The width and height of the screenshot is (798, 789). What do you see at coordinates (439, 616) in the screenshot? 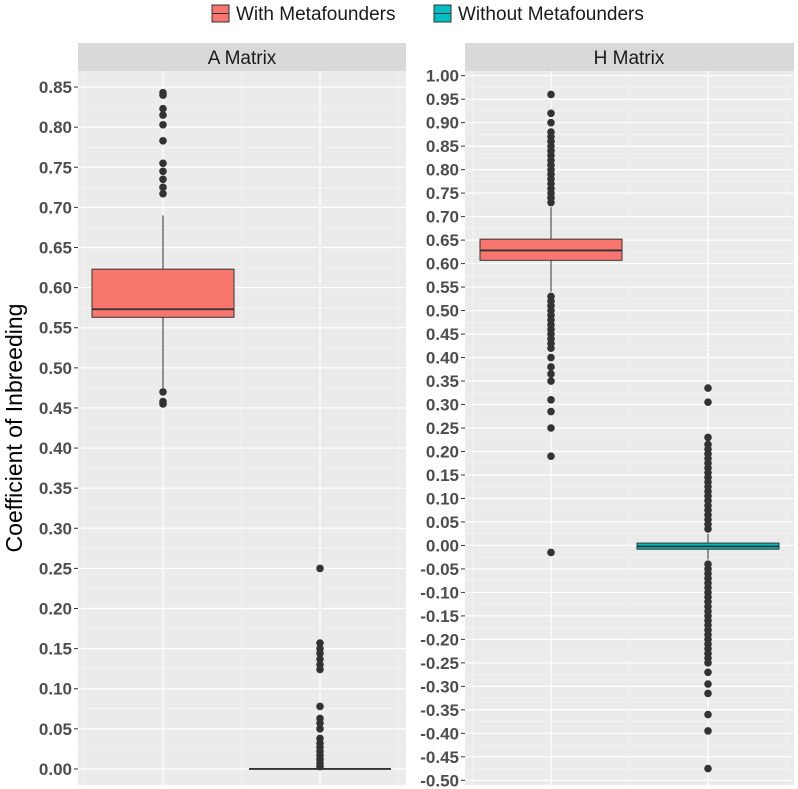
I see `y-tick-label: -0.15` at bounding box center [439, 616].